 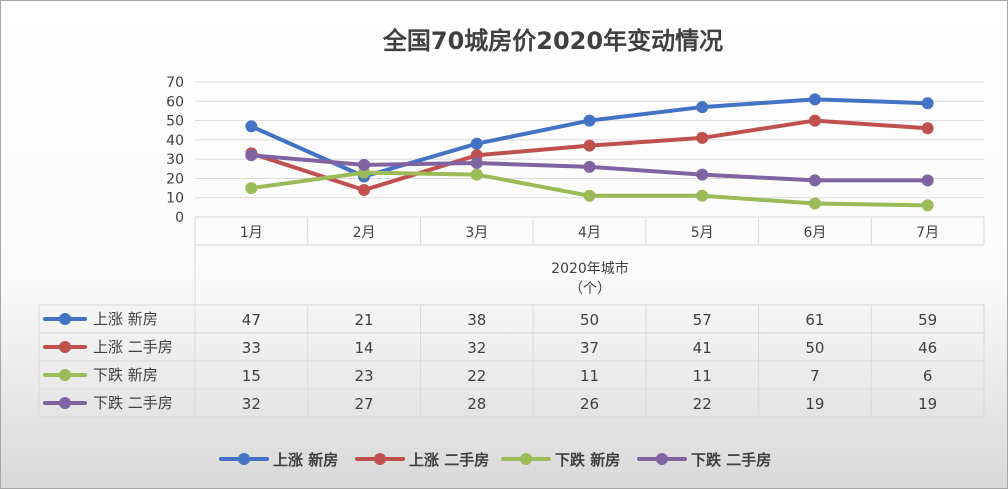 What do you see at coordinates (175, 199) in the screenshot?
I see `y-tick-label: 10` at bounding box center [175, 199].